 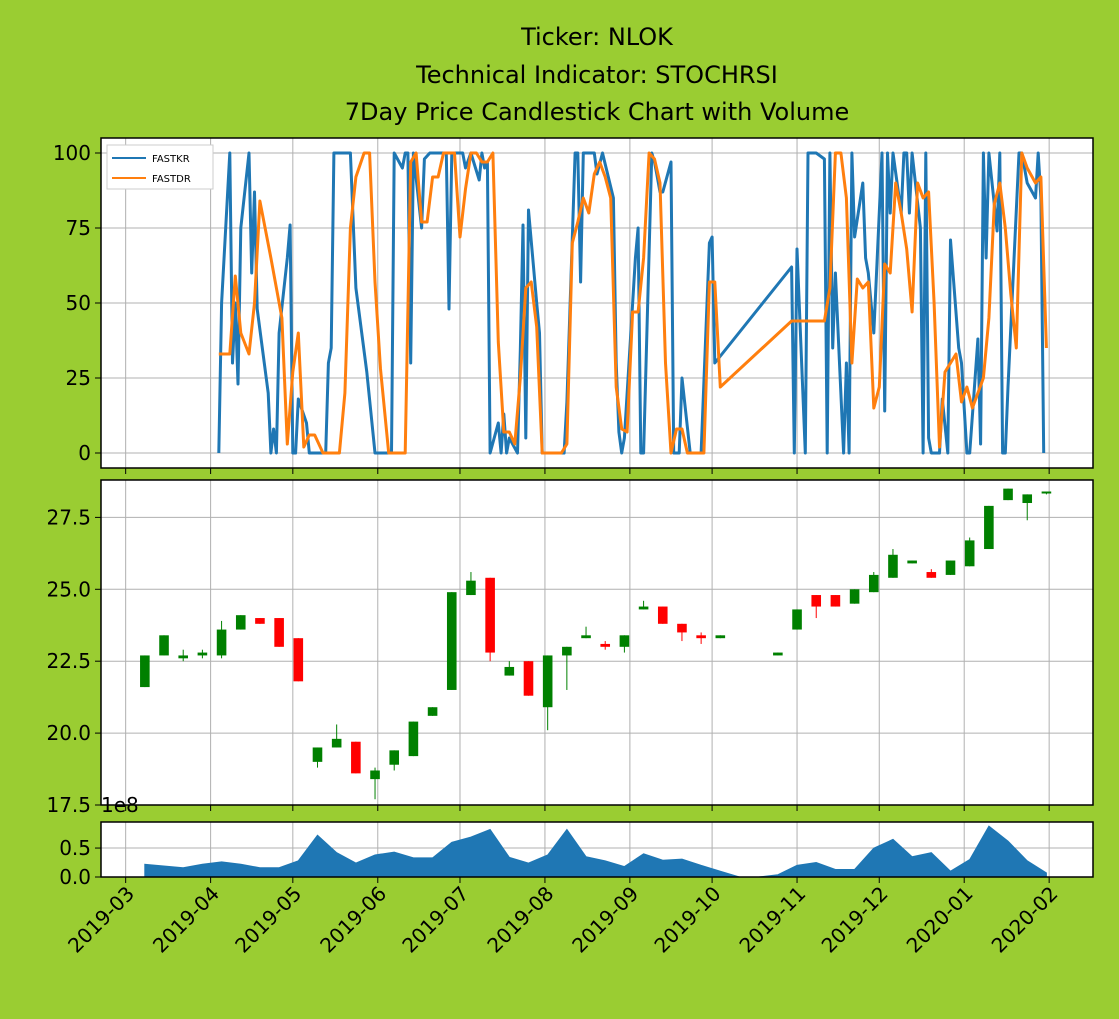 What do you see at coordinates (772, 919) in the screenshot?
I see `x-tick-label: 2019-11` at bounding box center [772, 919].